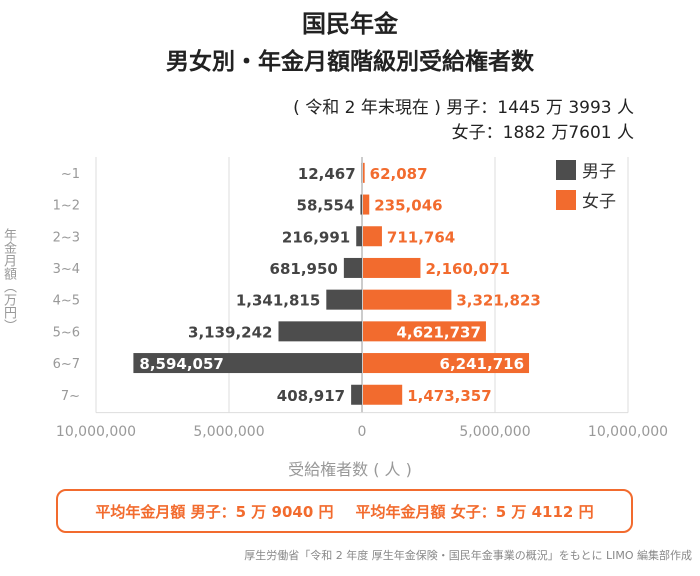  I want to click on y-tick-label: 6~7, so click(66, 364).